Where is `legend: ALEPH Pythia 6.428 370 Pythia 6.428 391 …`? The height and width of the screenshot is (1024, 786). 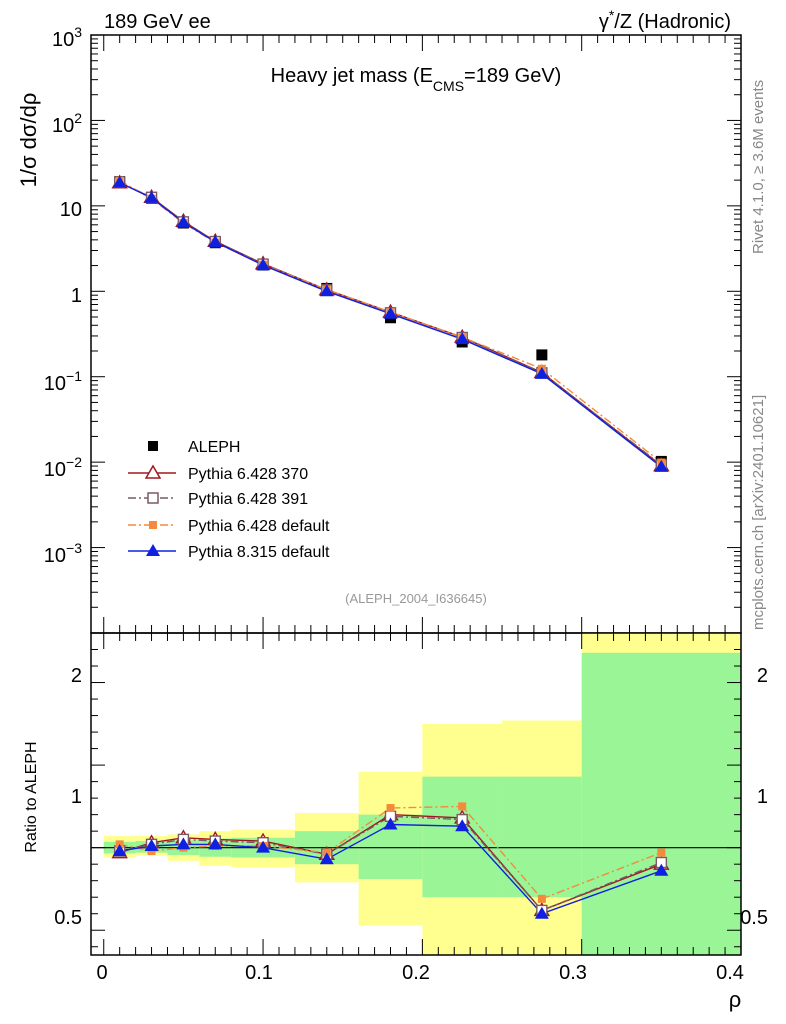
legend: ALEPH Pythia 6.428 370 Pythia 6.428 391 … is located at coordinates (229, 500).